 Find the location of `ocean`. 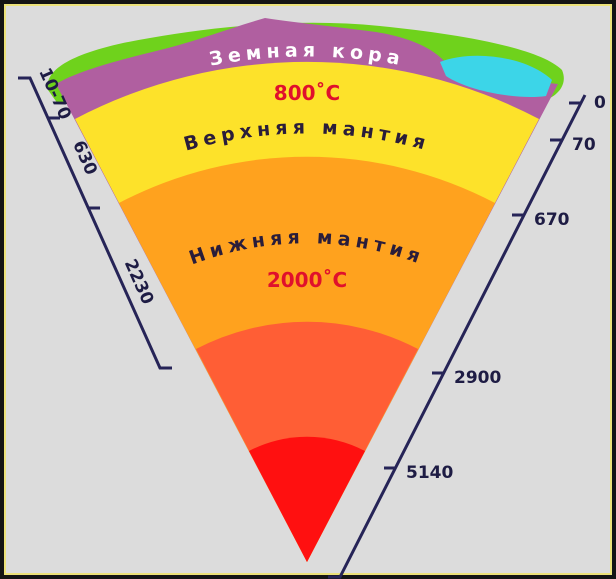

ocean is located at coordinates (496, 76).